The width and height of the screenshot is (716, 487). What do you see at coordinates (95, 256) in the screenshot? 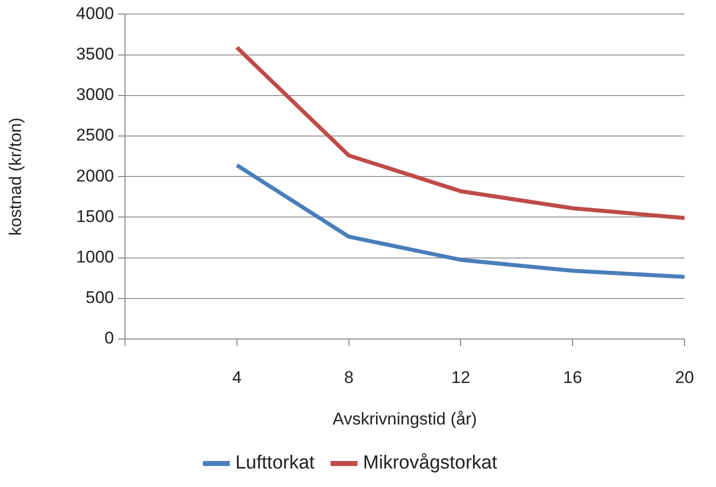
I see `y-tick-label: 1000` at bounding box center [95, 256].